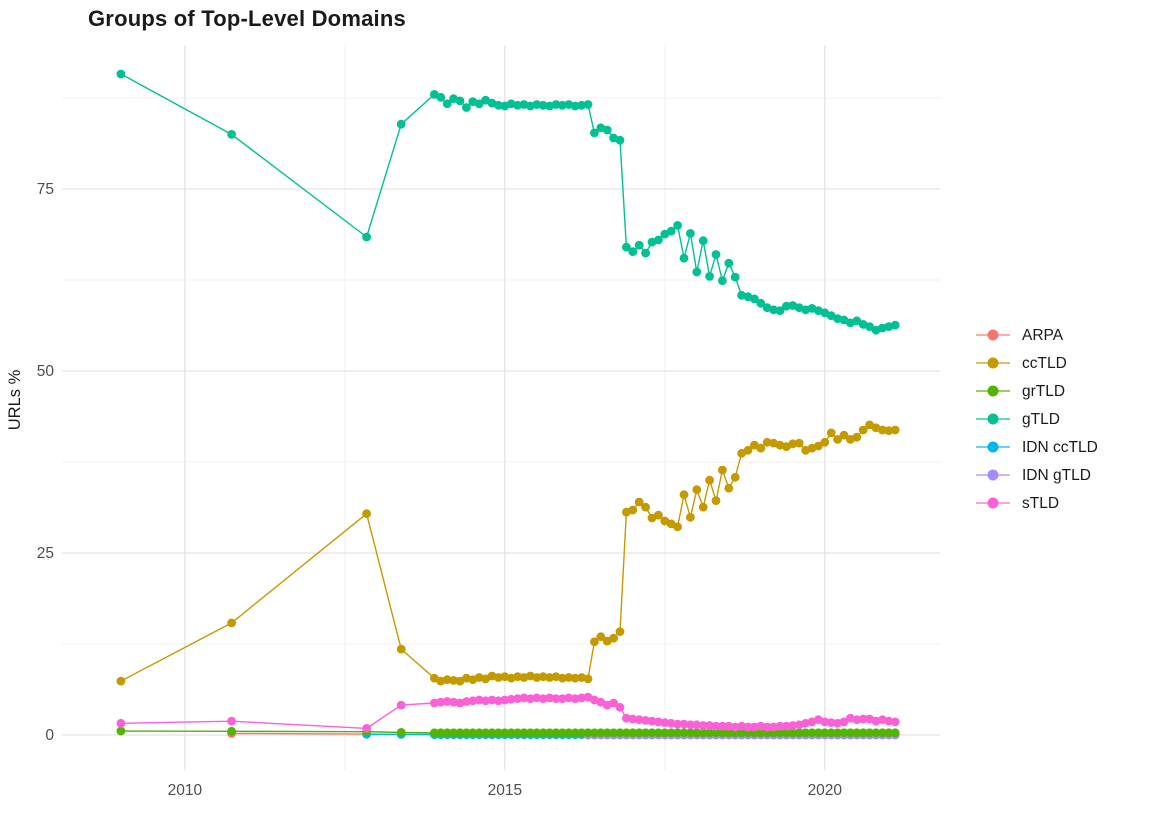 This screenshot has height=827, width=1164. I want to click on legend-label-grtld: grTLD, so click(1043, 391).